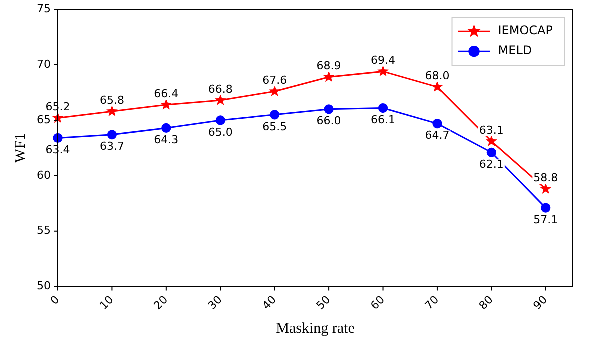  What do you see at coordinates (383, 61) in the screenshot?
I see `data-label: 69.4` at bounding box center [383, 61].